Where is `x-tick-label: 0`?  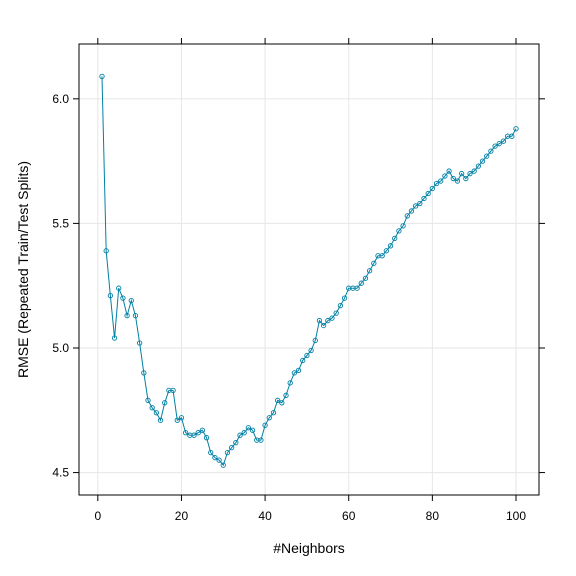 x-tick-label: 0 is located at coordinates (97, 516).